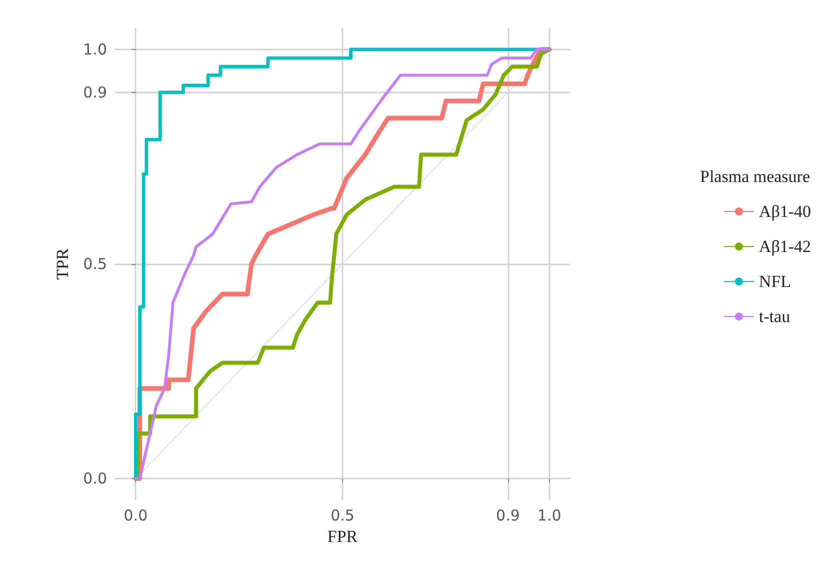  What do you see at coordinates (785, 246) in the screenshot?
I see `legend-label: Aβ1-42` at bounding box center [785, 246].